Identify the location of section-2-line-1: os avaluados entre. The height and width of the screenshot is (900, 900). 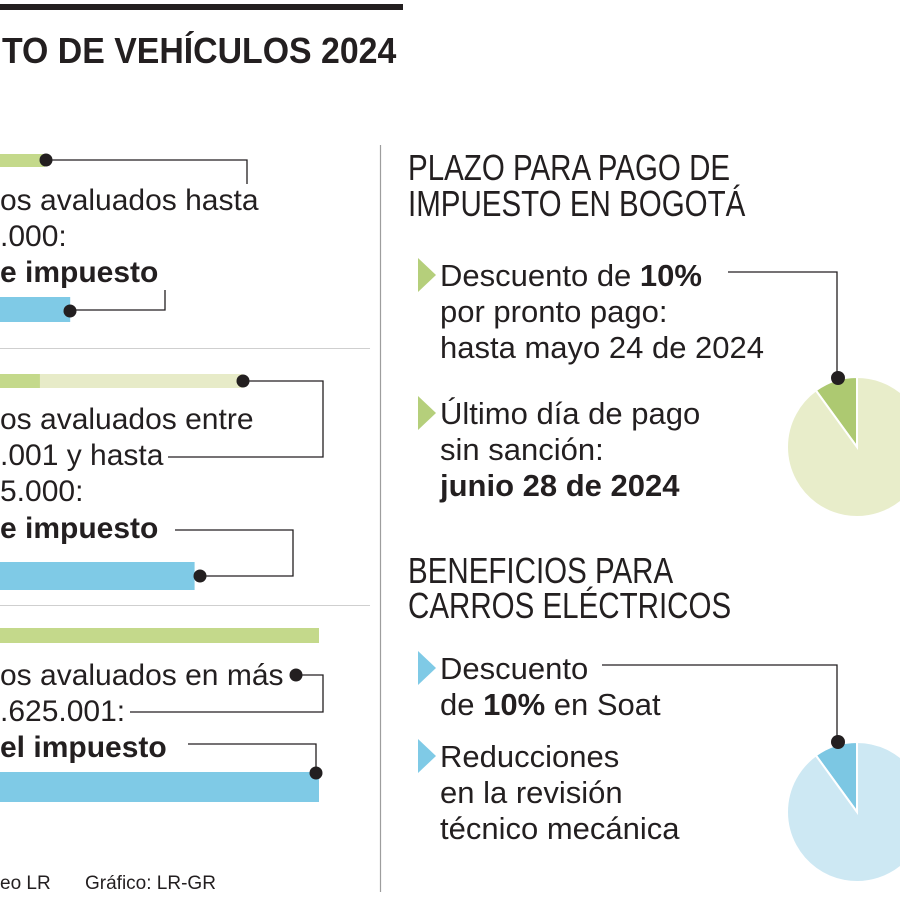
(127, 419).